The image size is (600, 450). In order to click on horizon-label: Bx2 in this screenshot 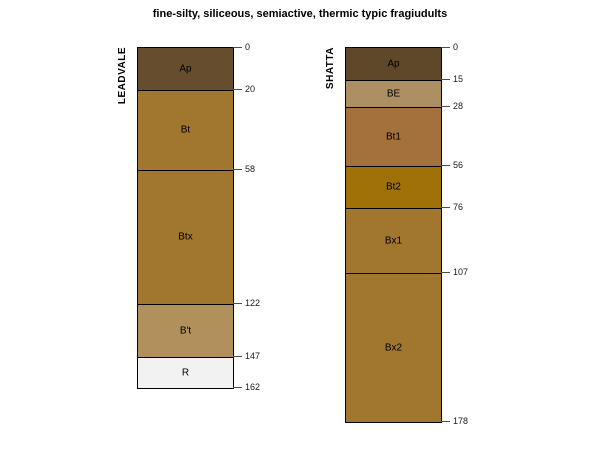, I will do `click(393, 348)`.